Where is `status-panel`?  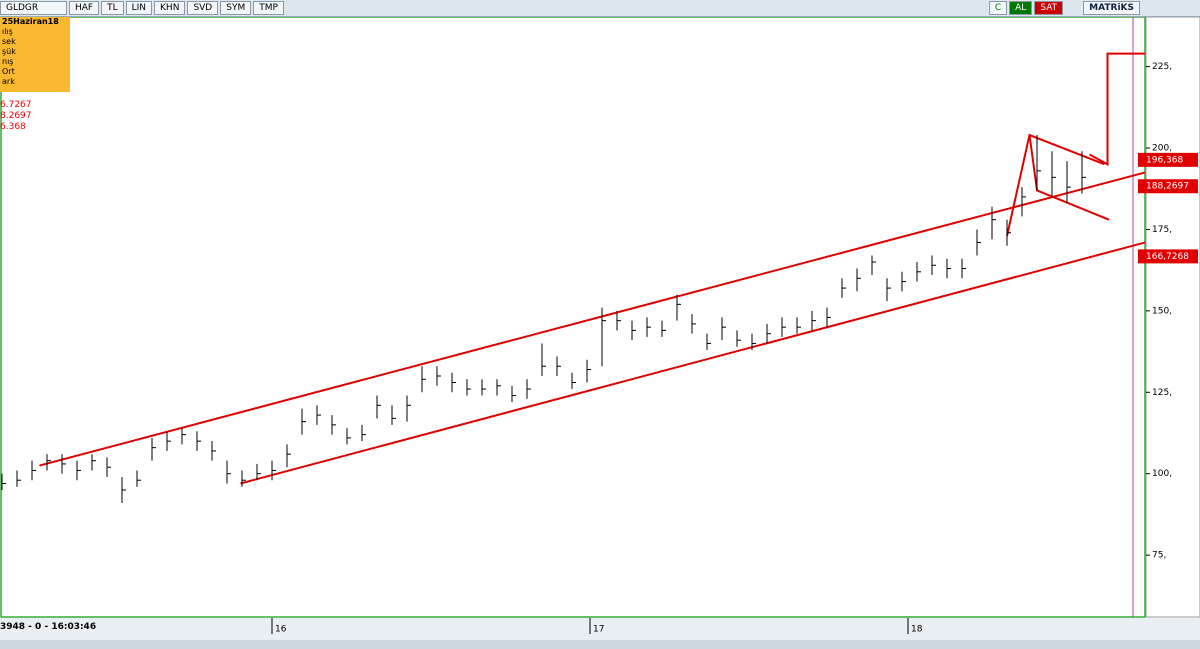
status-panel is located at coordinates (600, 644).